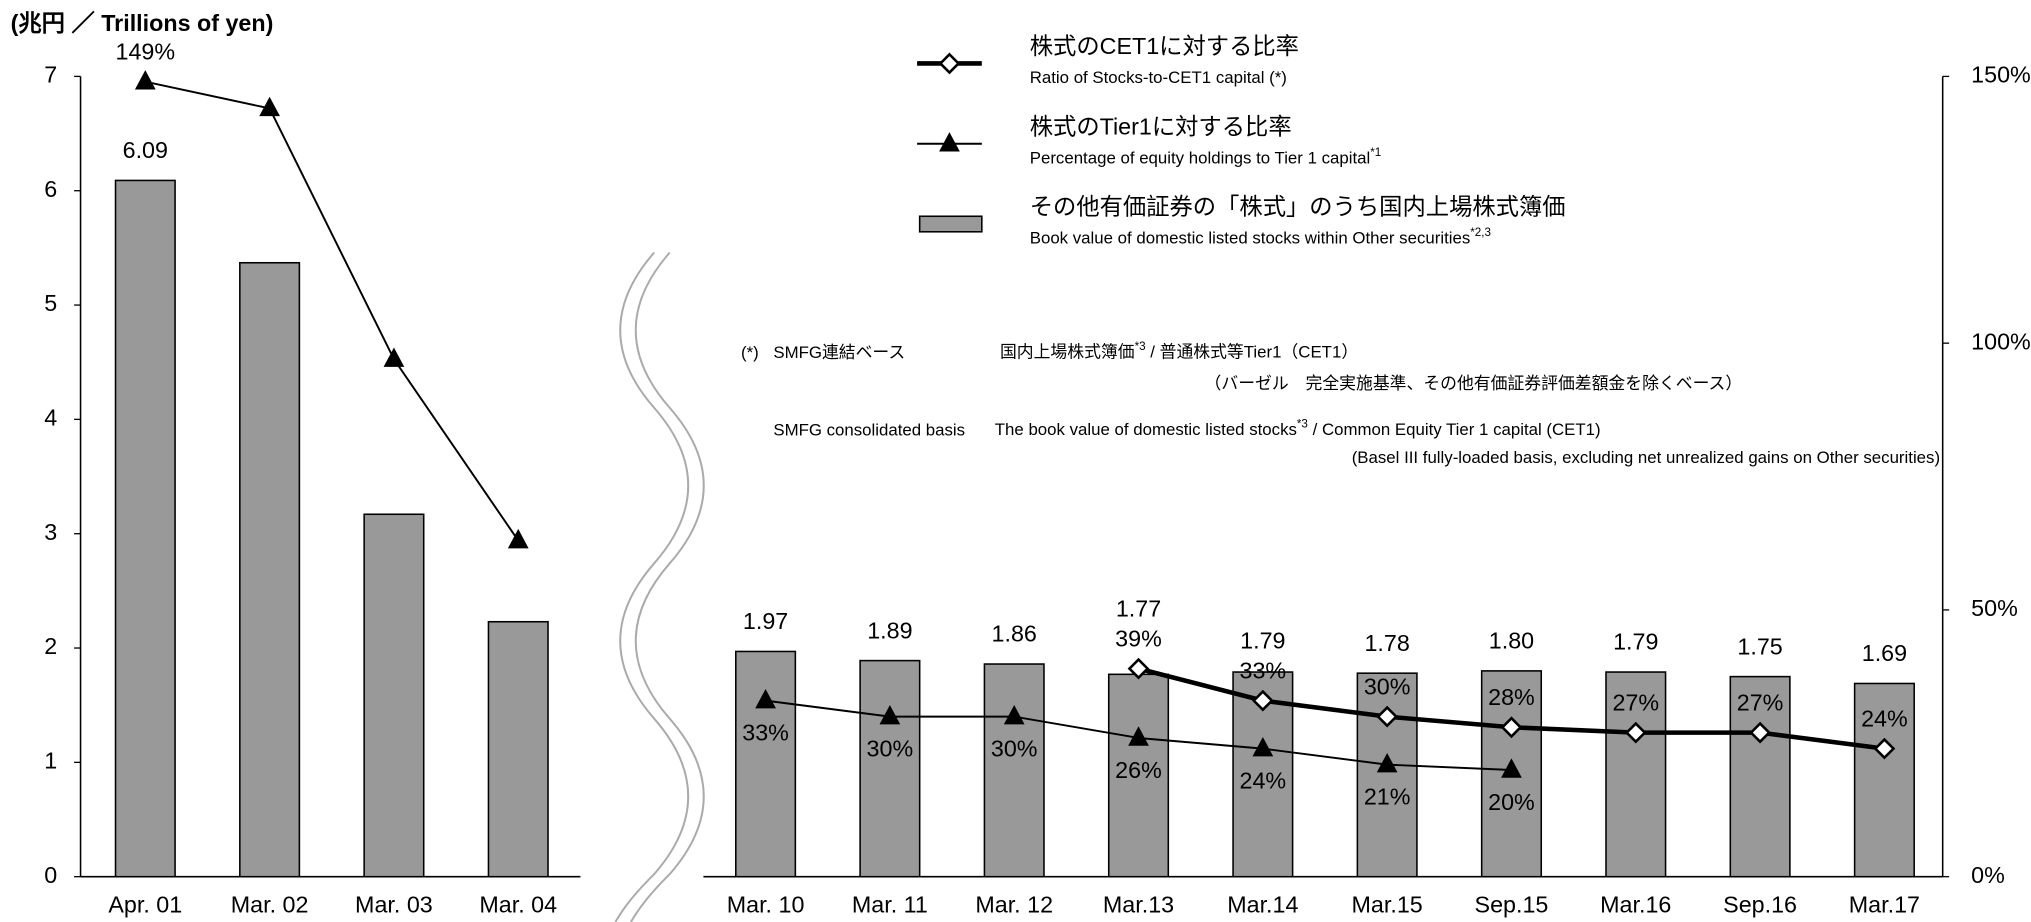  What do you see at coordinates (1252, 352) in the screenshot?
I see `text-part: / 普通株式等Tier1（CET1）` at bounding box center [1252, 352].